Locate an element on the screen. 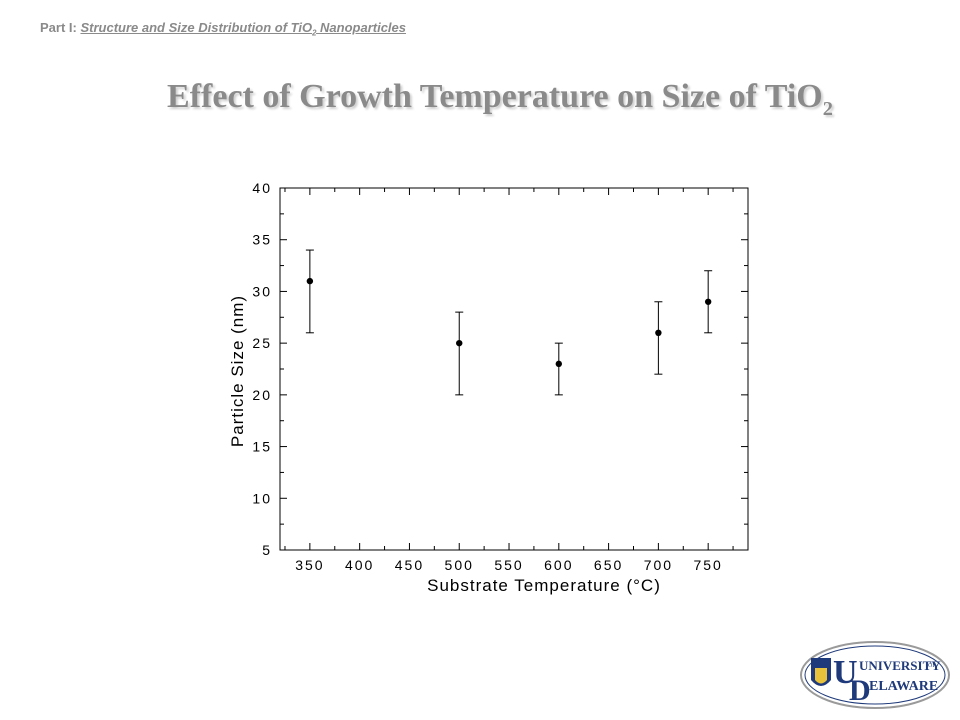 The height and width of the screenshot is (720, 960). x-tick-label: 550 is located at coordinates (508, 565).